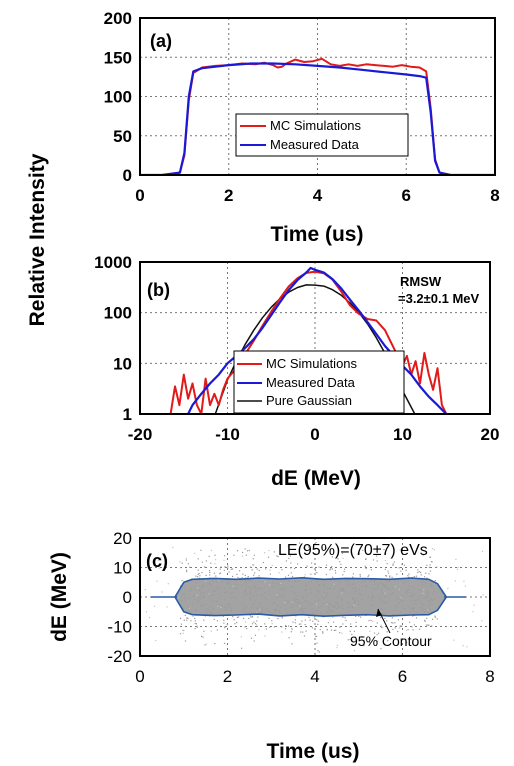  What do you see at coordinates (122, 568) in the screenshot?
I see `panel-c-ytick-label: 10` at bounding box center [122, 568].